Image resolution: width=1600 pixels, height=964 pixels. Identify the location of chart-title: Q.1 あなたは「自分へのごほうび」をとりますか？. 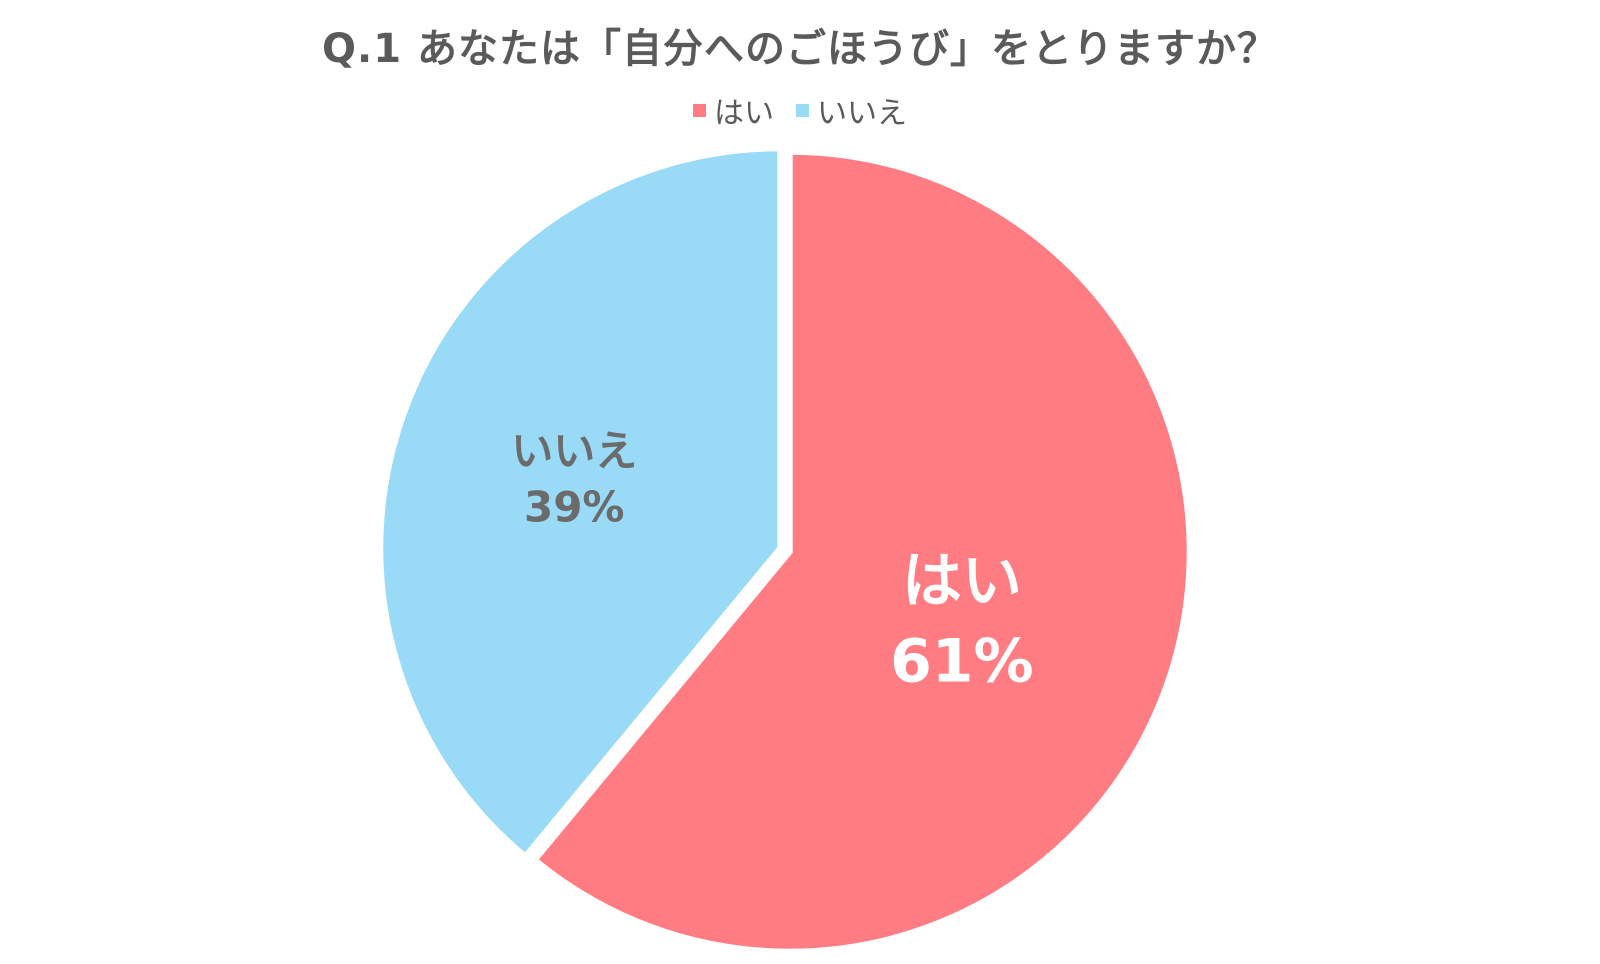
(800, 49).